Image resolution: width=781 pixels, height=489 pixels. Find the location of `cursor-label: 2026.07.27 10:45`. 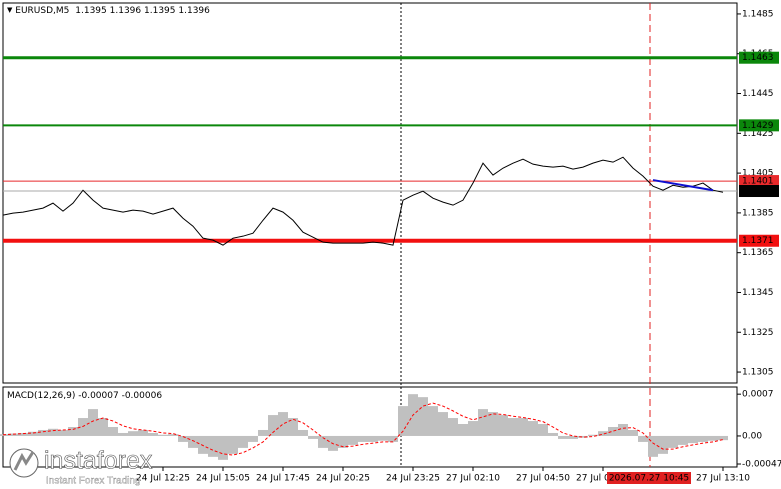

cursor-label: 2026.07.27 10:45 is located at coordinates (649, 479).